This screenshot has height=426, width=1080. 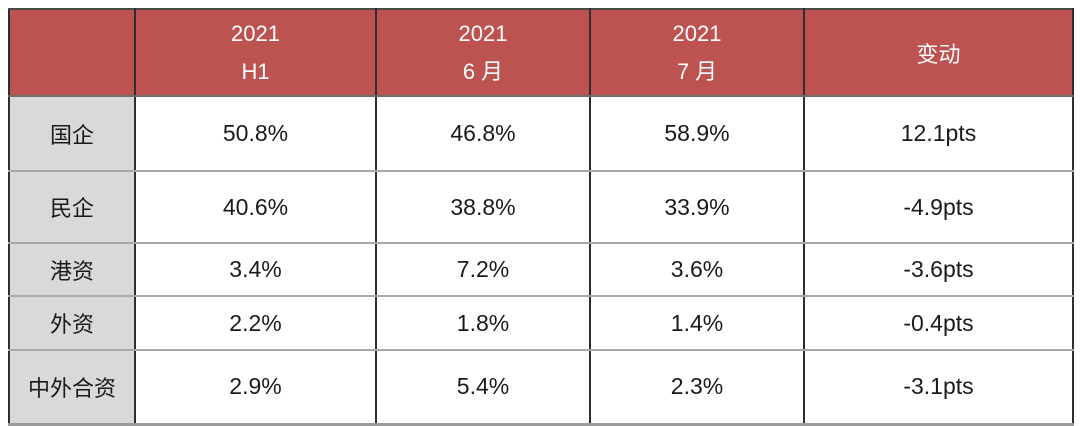 I want to click on value-cell: 2.9%, so click(x=255, y=387).